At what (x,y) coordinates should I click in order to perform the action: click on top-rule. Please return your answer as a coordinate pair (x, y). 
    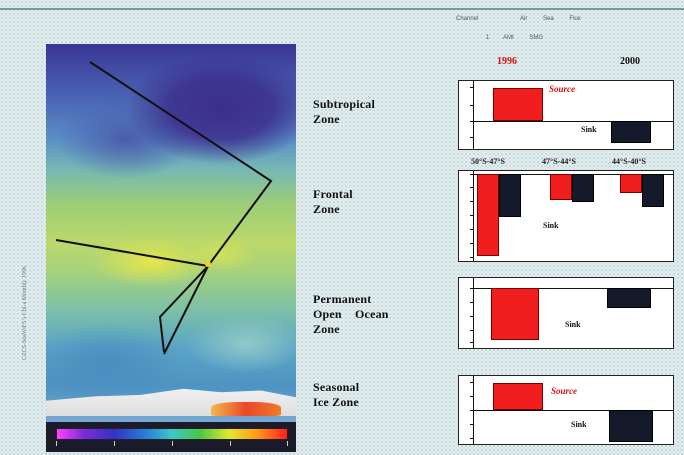
    Looking at the image, I should click on (342, 9).